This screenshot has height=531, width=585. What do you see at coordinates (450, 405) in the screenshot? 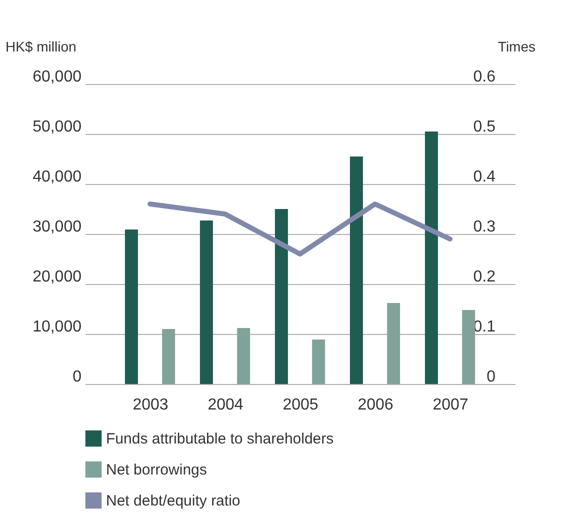
I see `x-tick-label: 2007` at bounding box center [450, 405].